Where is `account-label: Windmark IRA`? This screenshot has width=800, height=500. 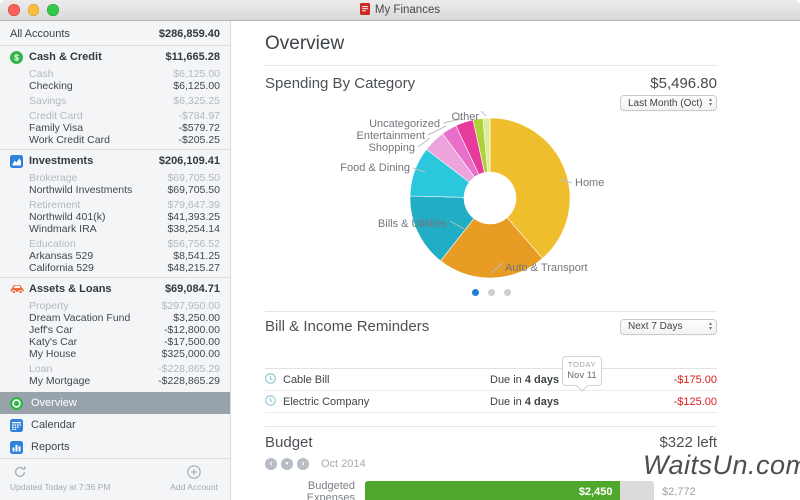
account-label: Windmark IRA is located at coordinates (63, 229).